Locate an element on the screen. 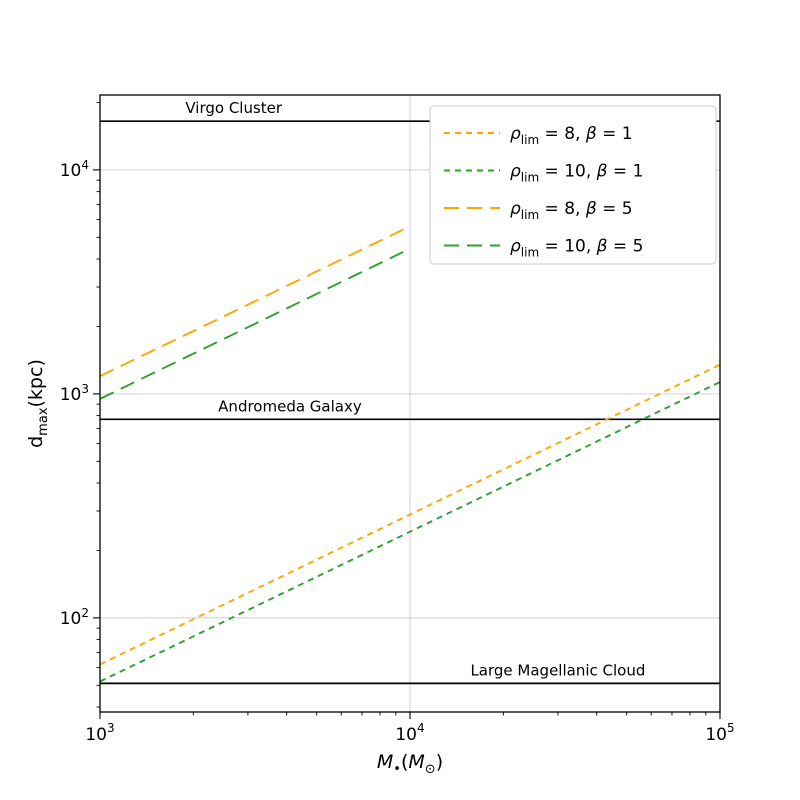 The image size is (800, 800). legend-label: ρlim = 10, β = 1 is located at coordinates (576, 173).